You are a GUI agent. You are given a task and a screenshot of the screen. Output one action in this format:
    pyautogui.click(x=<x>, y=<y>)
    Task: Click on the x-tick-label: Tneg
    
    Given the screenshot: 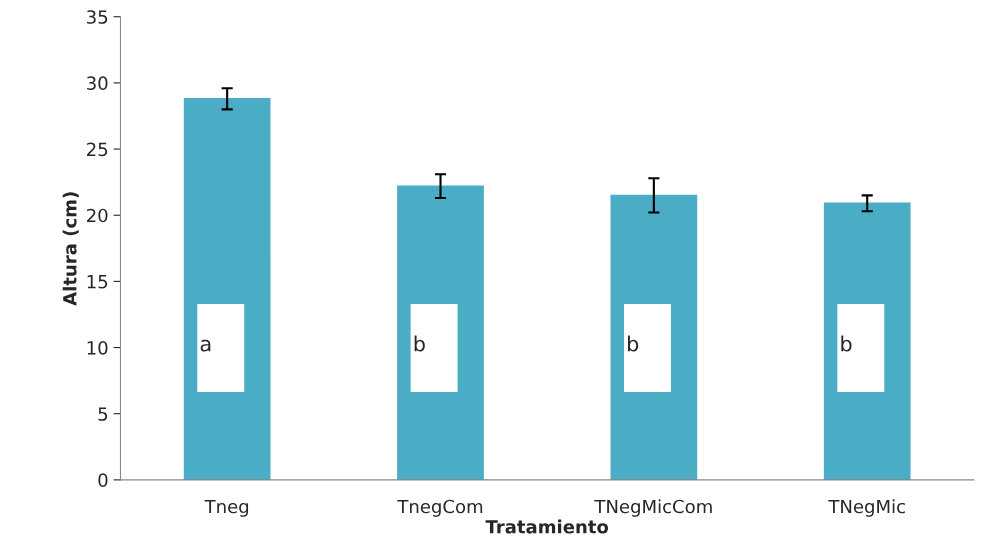 What is the action you would take?
    pyautogui.click(x=226, y=508)
    